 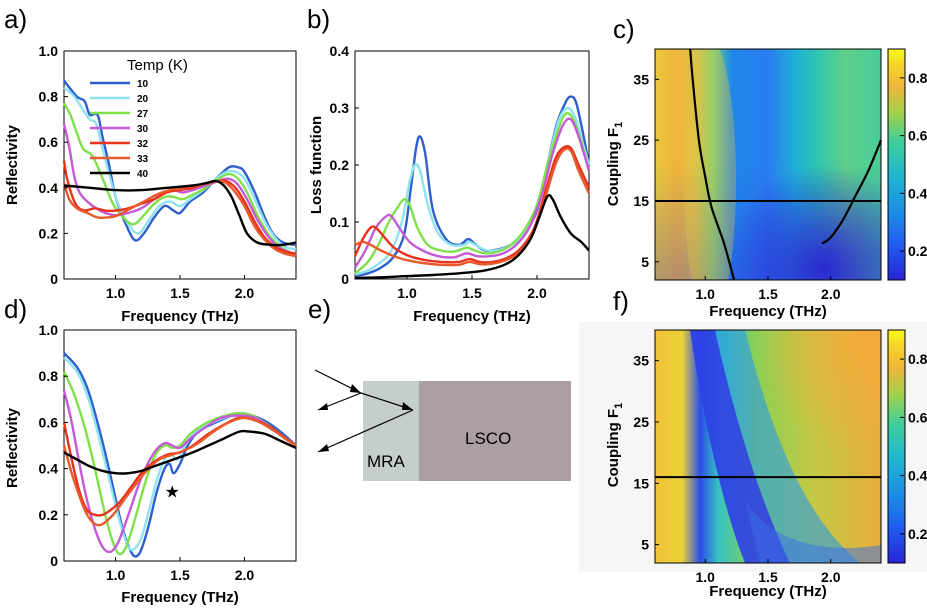 I want to click on panel-a-ytick-label: 0, so click(x=54, y=279).